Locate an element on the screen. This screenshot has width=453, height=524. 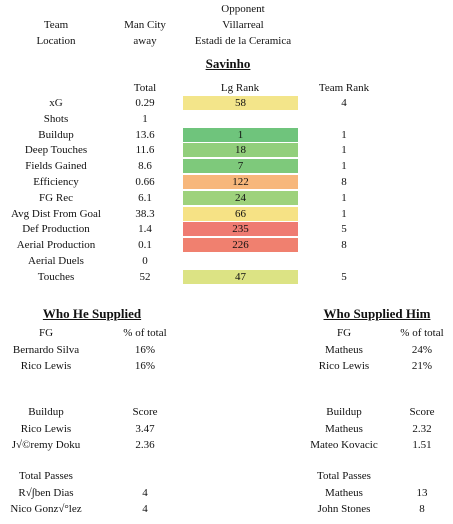
list-item-value: 2.32 is located at coordinates (422, 429).